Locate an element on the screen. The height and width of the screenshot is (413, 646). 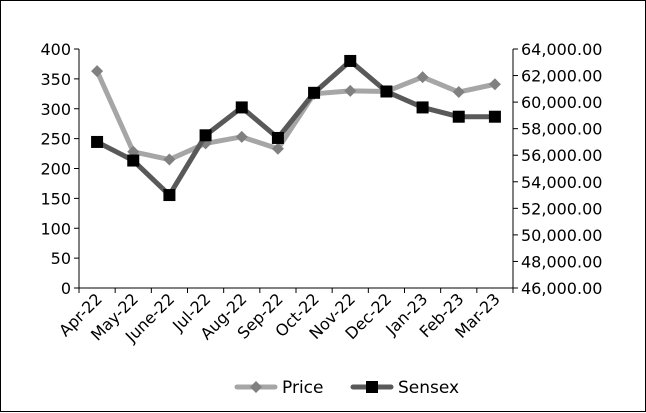
legend: Price Sensex is located at coordinates (346, 388).